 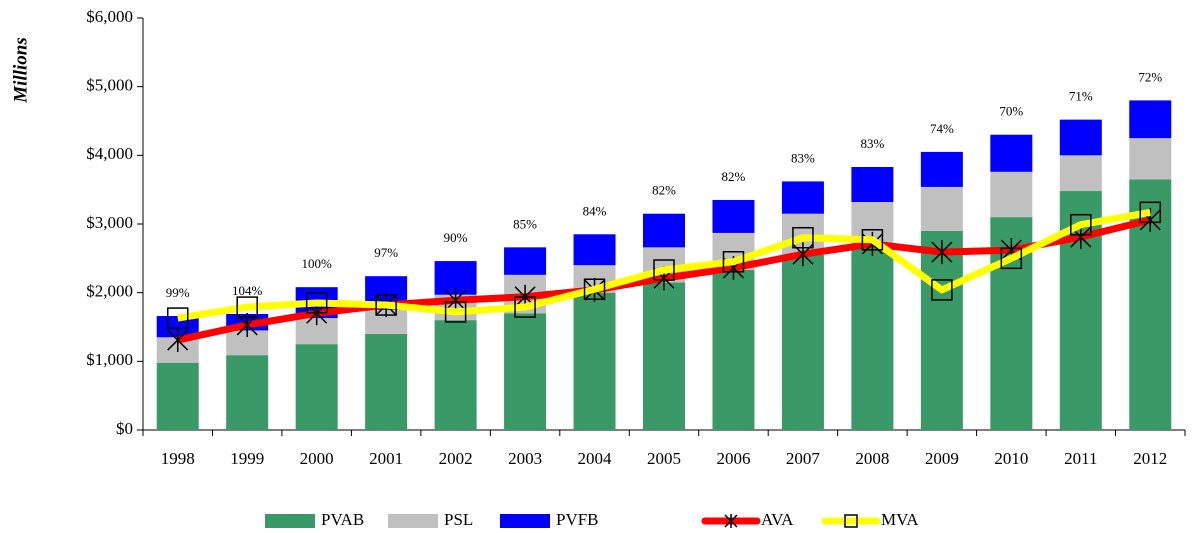 What do you see at coordinates (316, 263) in the screenshot?
I see `data-label: 100%` at bounding box center [316, 263].